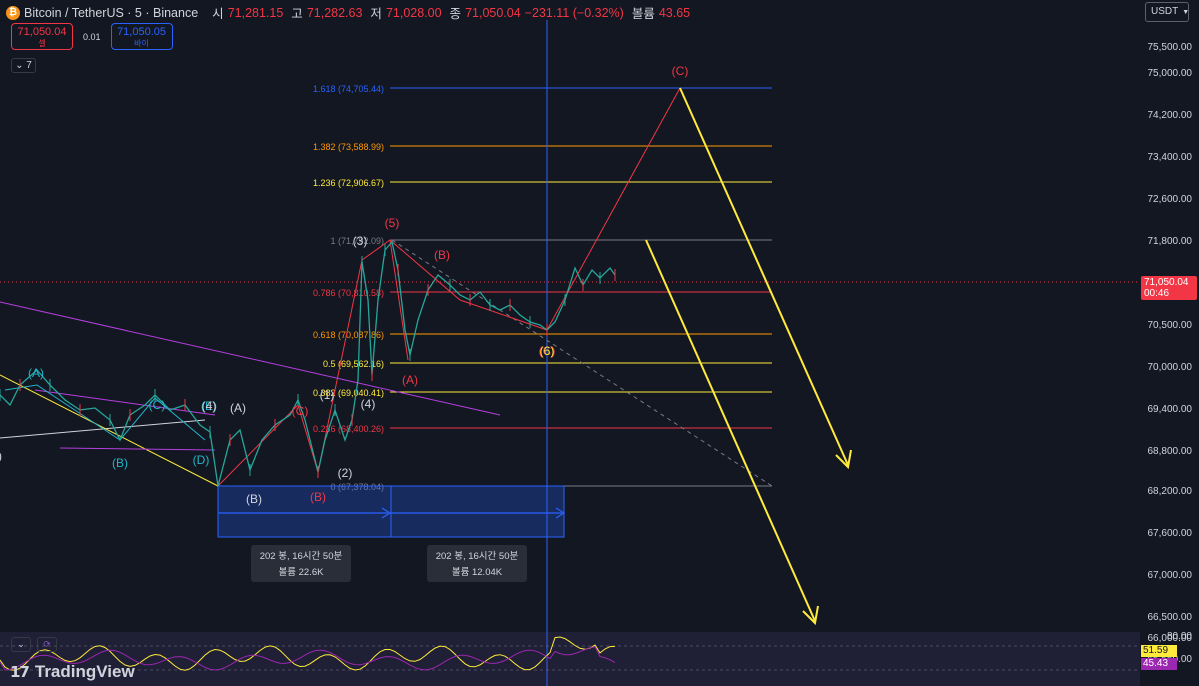 The width and height of the screenshot is (1199, 686). I want to click on price-axis-label: 68,800.00, so click(1170, 451).